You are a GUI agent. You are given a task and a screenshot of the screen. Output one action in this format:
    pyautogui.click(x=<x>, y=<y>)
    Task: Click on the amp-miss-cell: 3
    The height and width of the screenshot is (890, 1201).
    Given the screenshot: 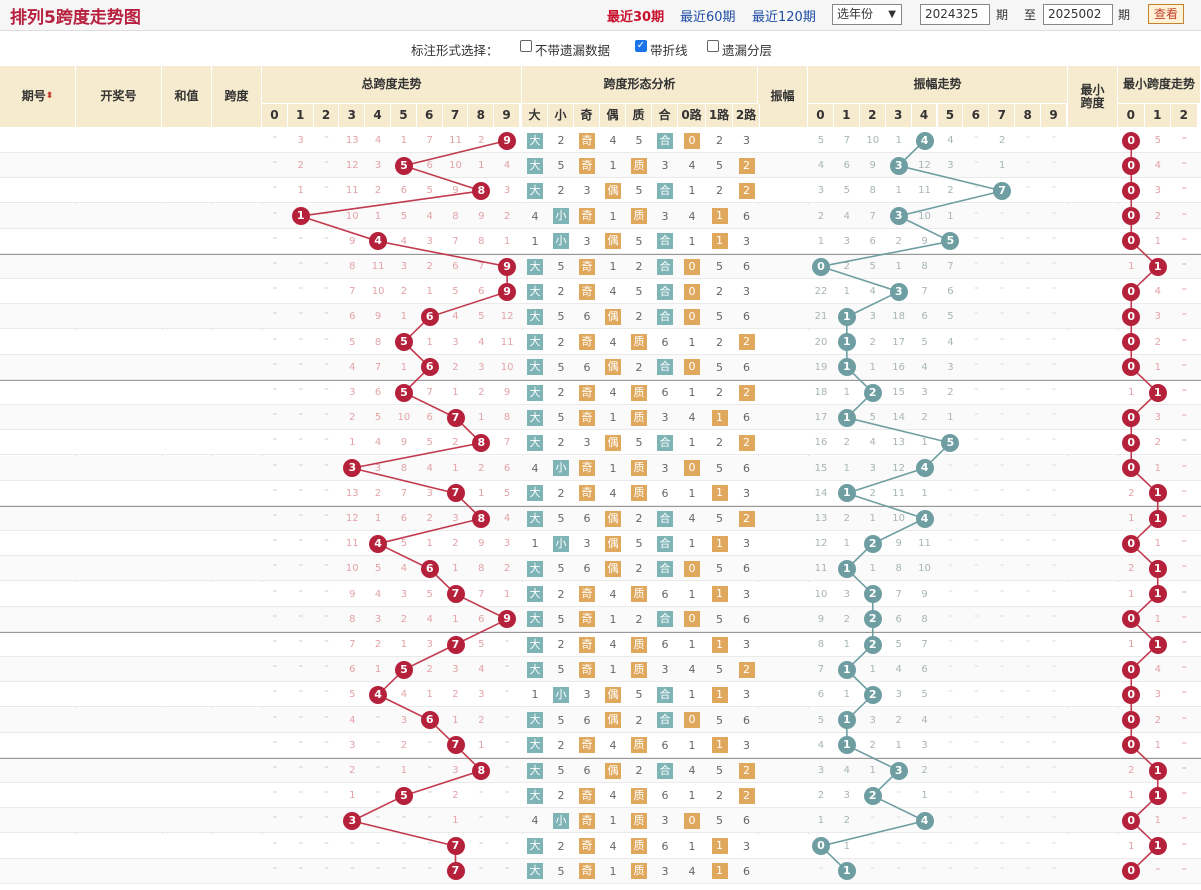 What is the action you would take?
    pyautogui.click(x=872, y=468)
    